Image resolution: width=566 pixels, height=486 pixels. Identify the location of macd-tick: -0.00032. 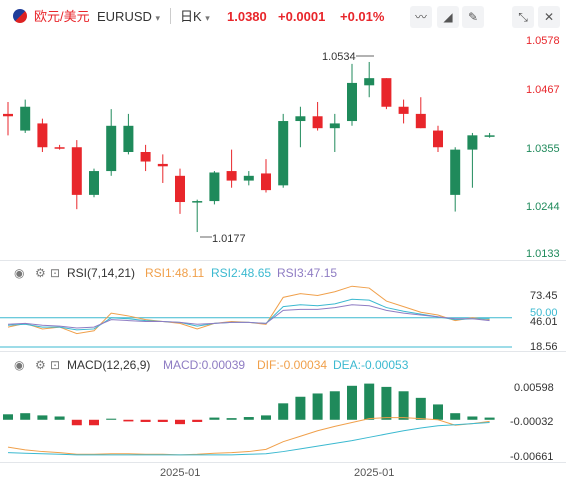
(531, 422).